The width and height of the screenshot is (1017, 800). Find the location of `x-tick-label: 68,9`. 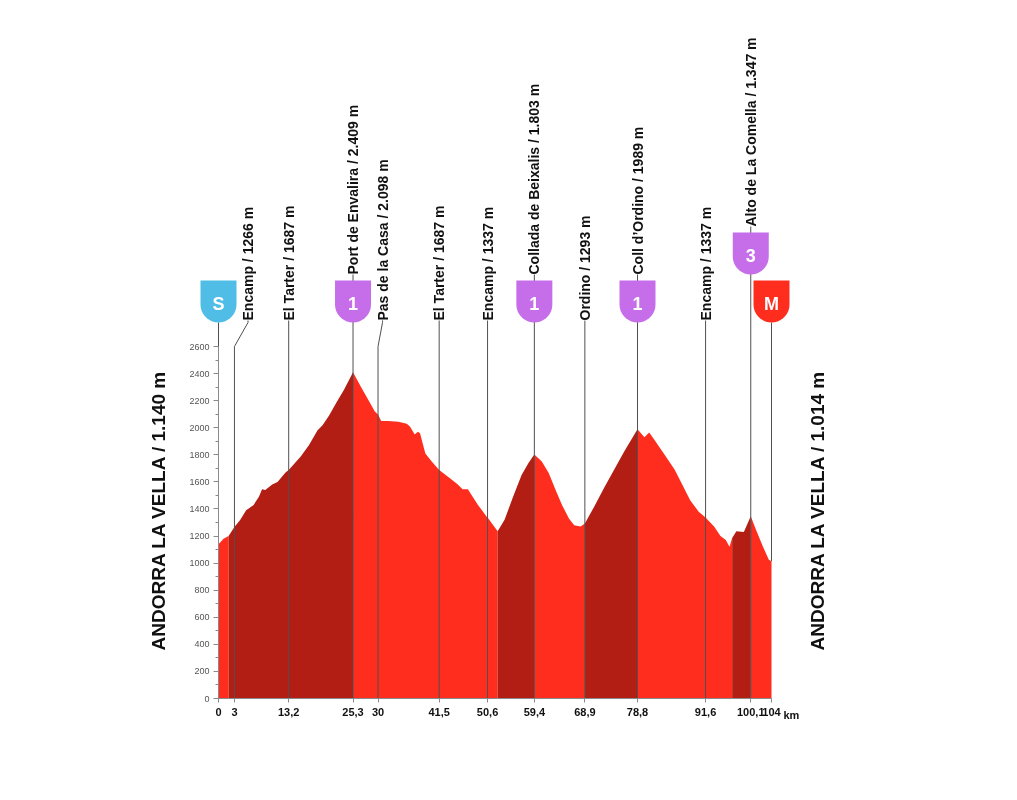

x-tick-label: 68,9 is located at coordinates (585, 711).